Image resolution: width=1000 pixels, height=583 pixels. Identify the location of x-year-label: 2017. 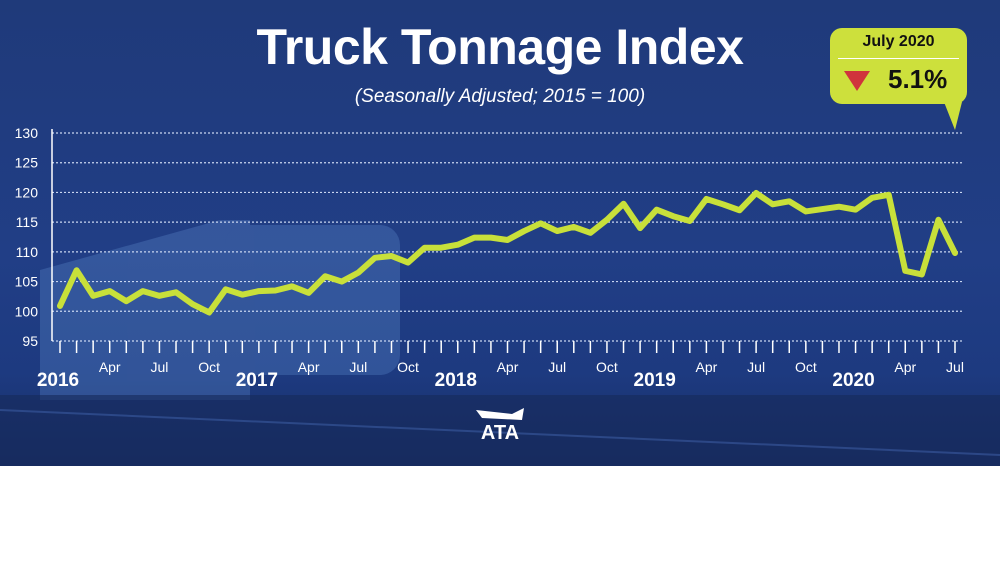
(257, 380).